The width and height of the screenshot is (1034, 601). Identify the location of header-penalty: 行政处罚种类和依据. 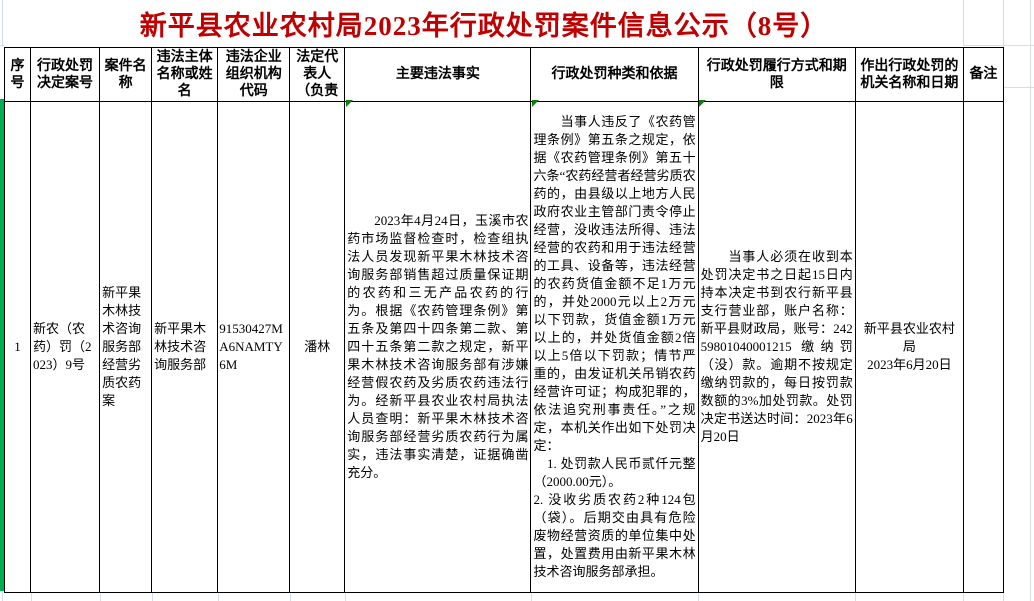
(614, 74).